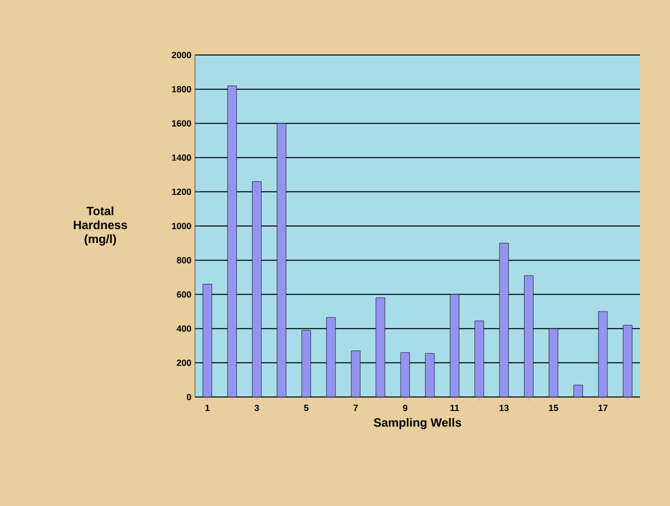 The height and width of the screenshot is (506, 670). Describe the element at coordinates (182, 89) in the screenshot. I see `y-tick-label: 1800` at that location.